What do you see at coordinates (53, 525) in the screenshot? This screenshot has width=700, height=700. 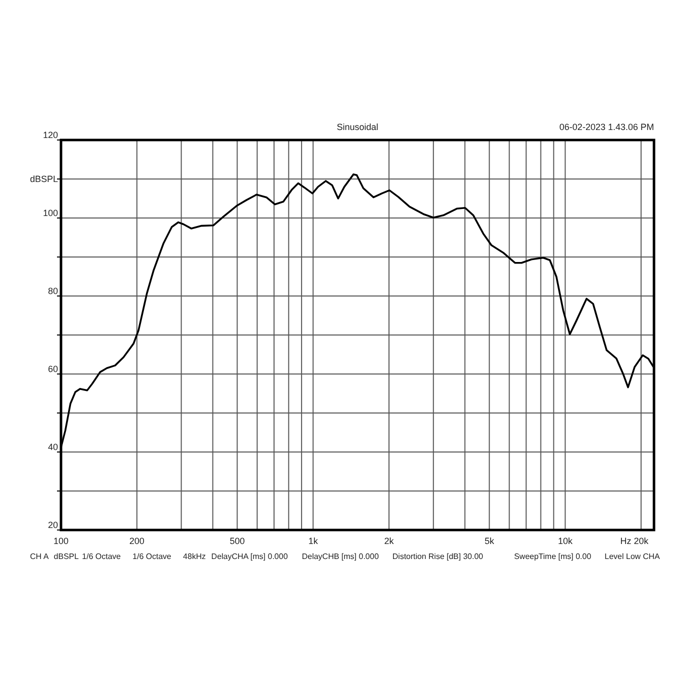 I see `y-tick-label: 20` at bounding box center [53, 525].